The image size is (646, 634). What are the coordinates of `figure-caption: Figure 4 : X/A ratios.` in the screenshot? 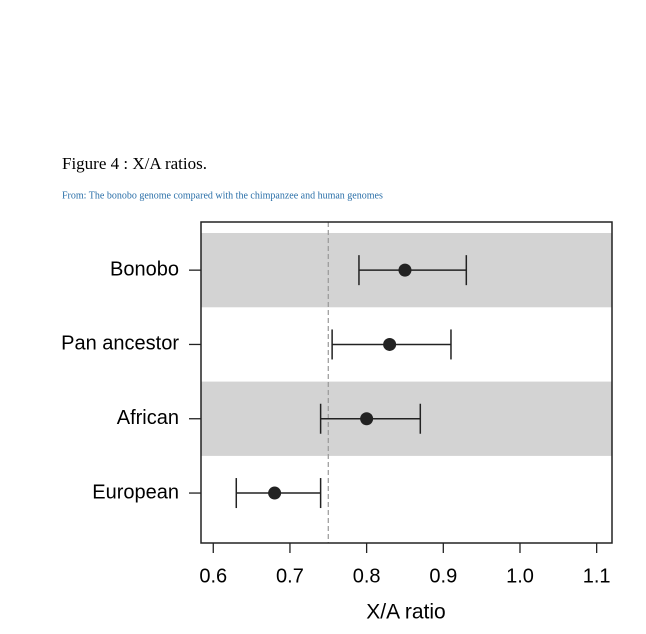 It's located at (134, 163).